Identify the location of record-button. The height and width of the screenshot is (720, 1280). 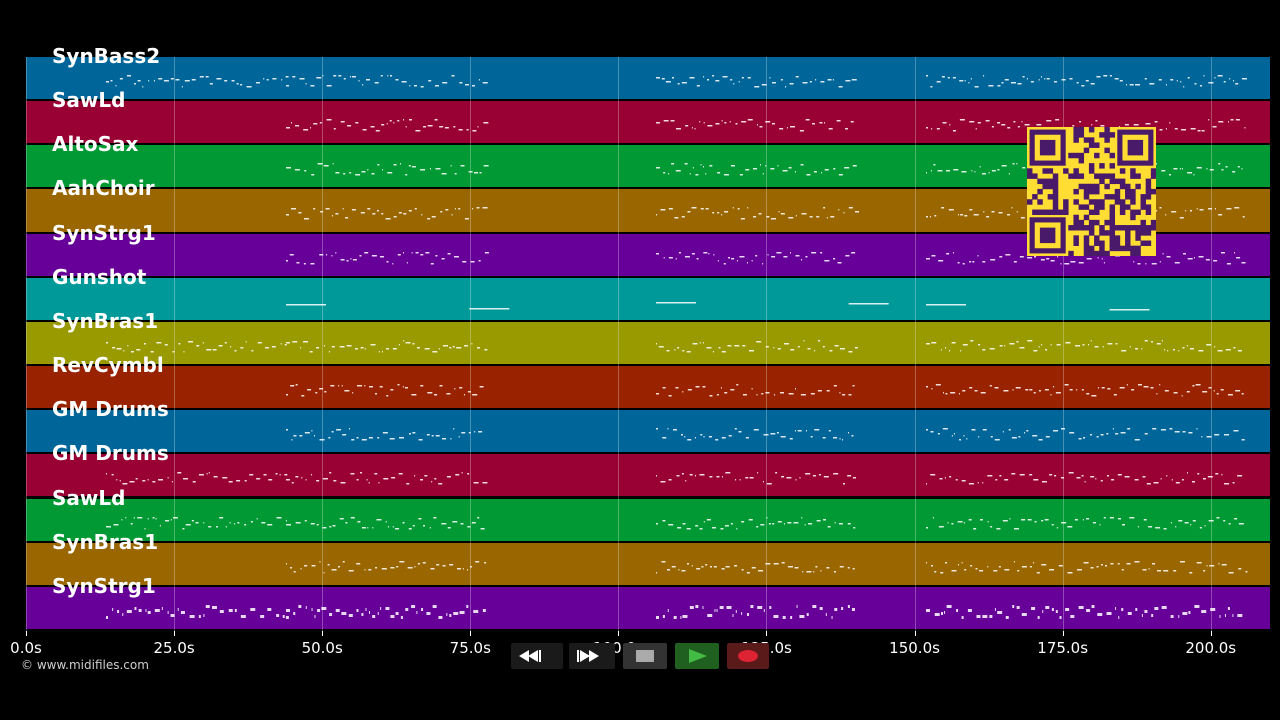
(748, 656).